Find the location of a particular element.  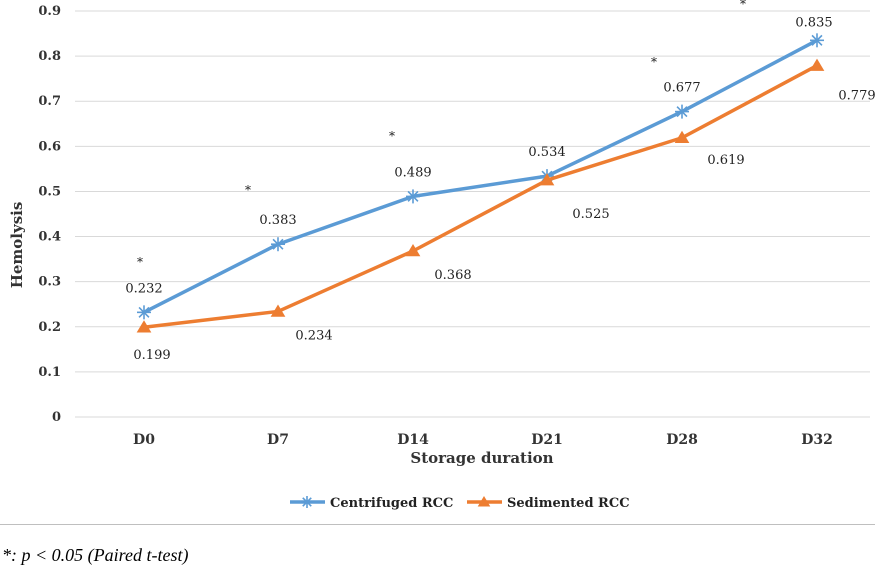

x-axis-title: Storage duration is located at coordinates (481, 458).